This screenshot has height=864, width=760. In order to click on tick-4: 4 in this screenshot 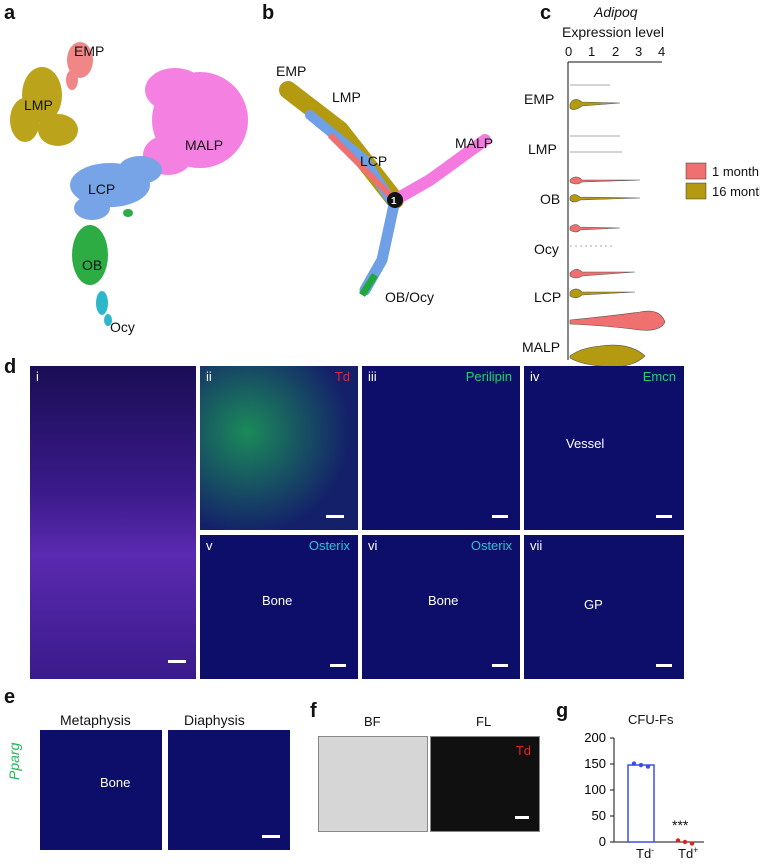, I will do `click(661, 51)`.